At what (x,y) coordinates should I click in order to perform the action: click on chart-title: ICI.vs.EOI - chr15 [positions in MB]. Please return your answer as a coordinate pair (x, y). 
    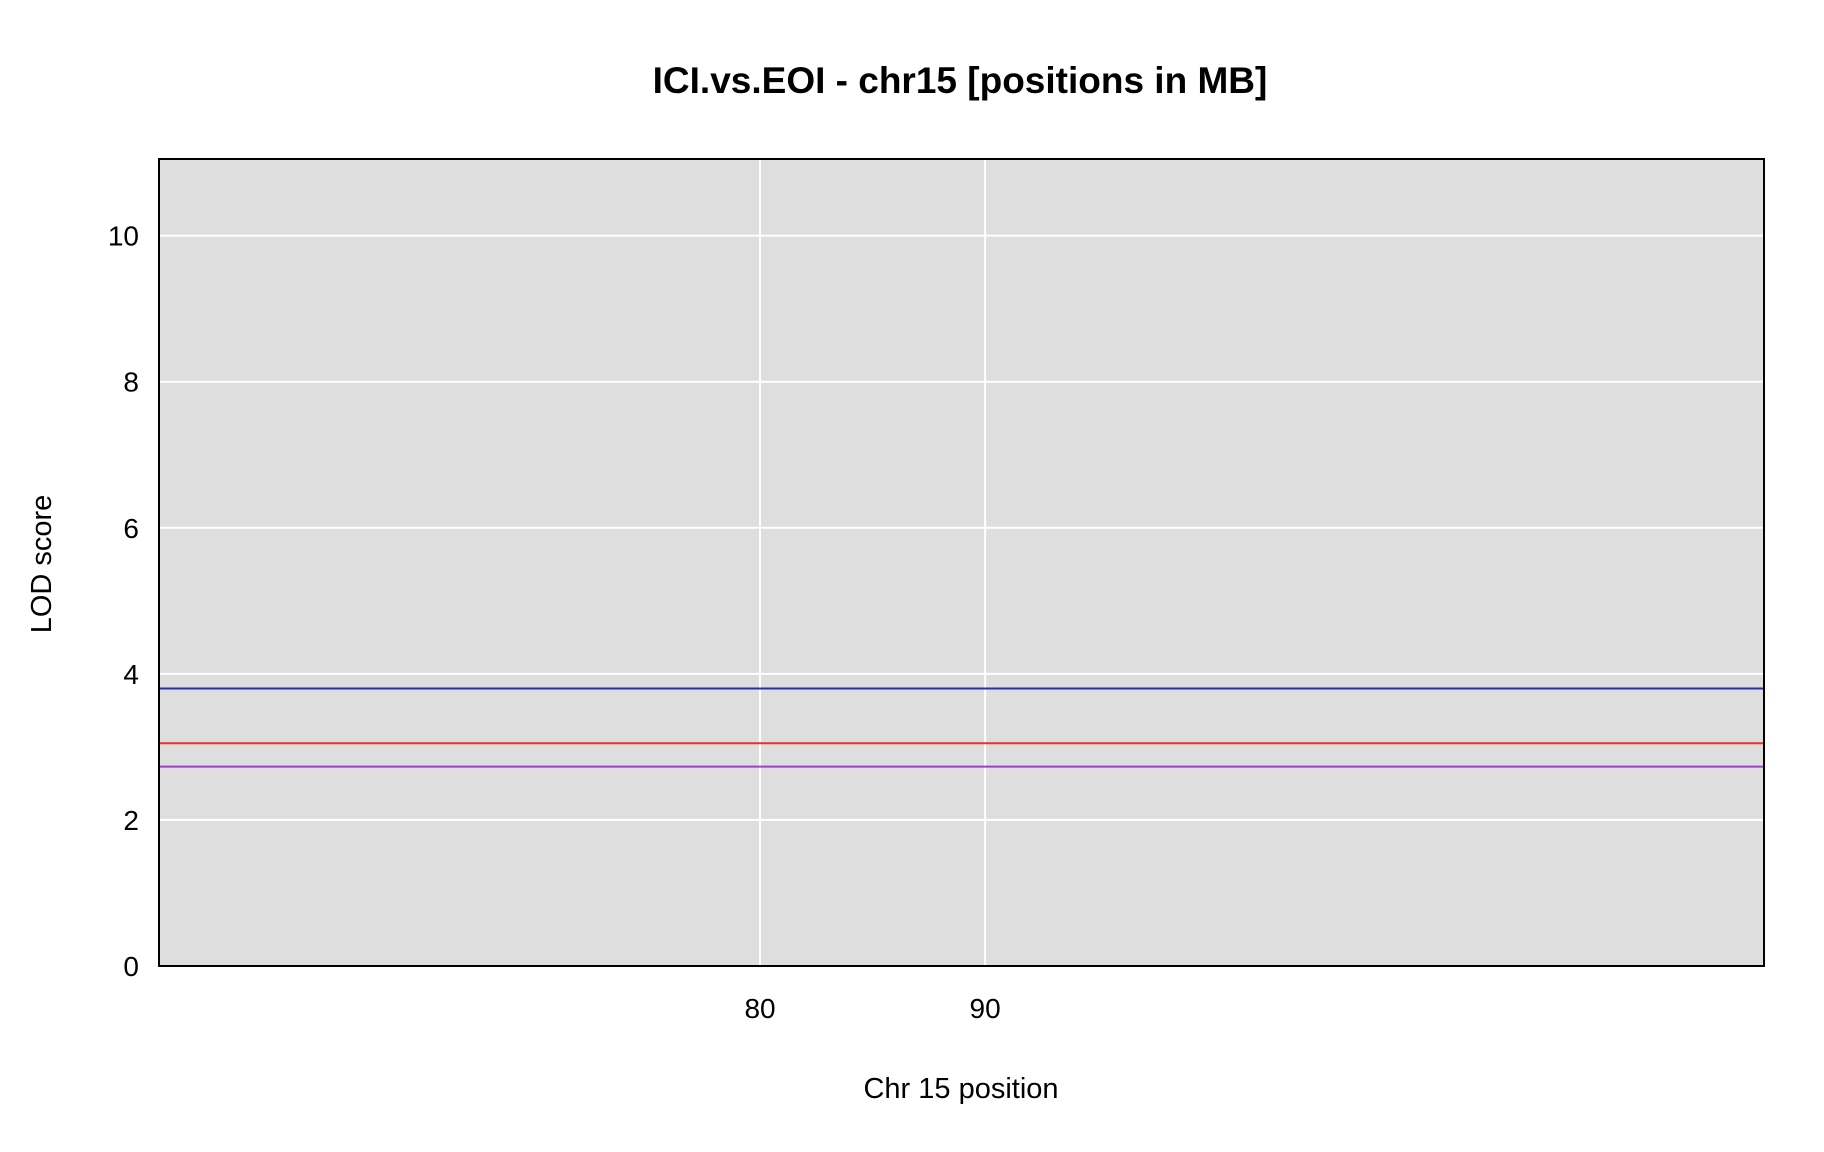
    Looking at the image, I should click on (960, 80).